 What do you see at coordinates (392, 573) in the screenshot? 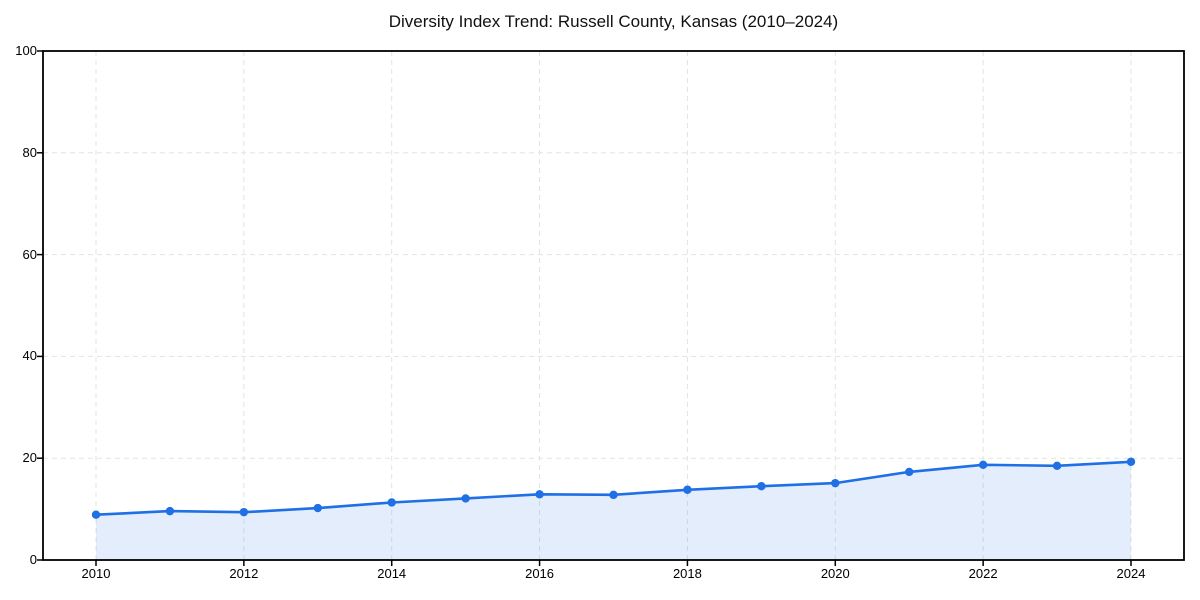
I see `x-tick-label: 2014` at bounding box center [392, 573].